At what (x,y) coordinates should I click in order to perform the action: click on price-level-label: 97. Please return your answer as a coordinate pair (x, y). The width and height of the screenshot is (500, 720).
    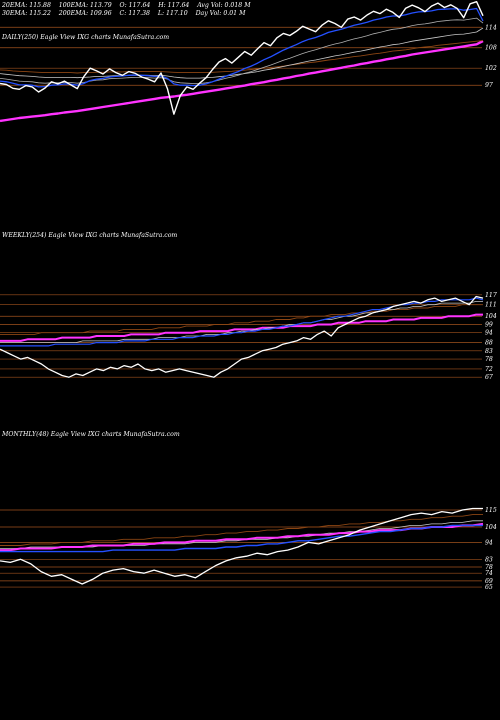
    Looking at the image, I should click on (489, 85).